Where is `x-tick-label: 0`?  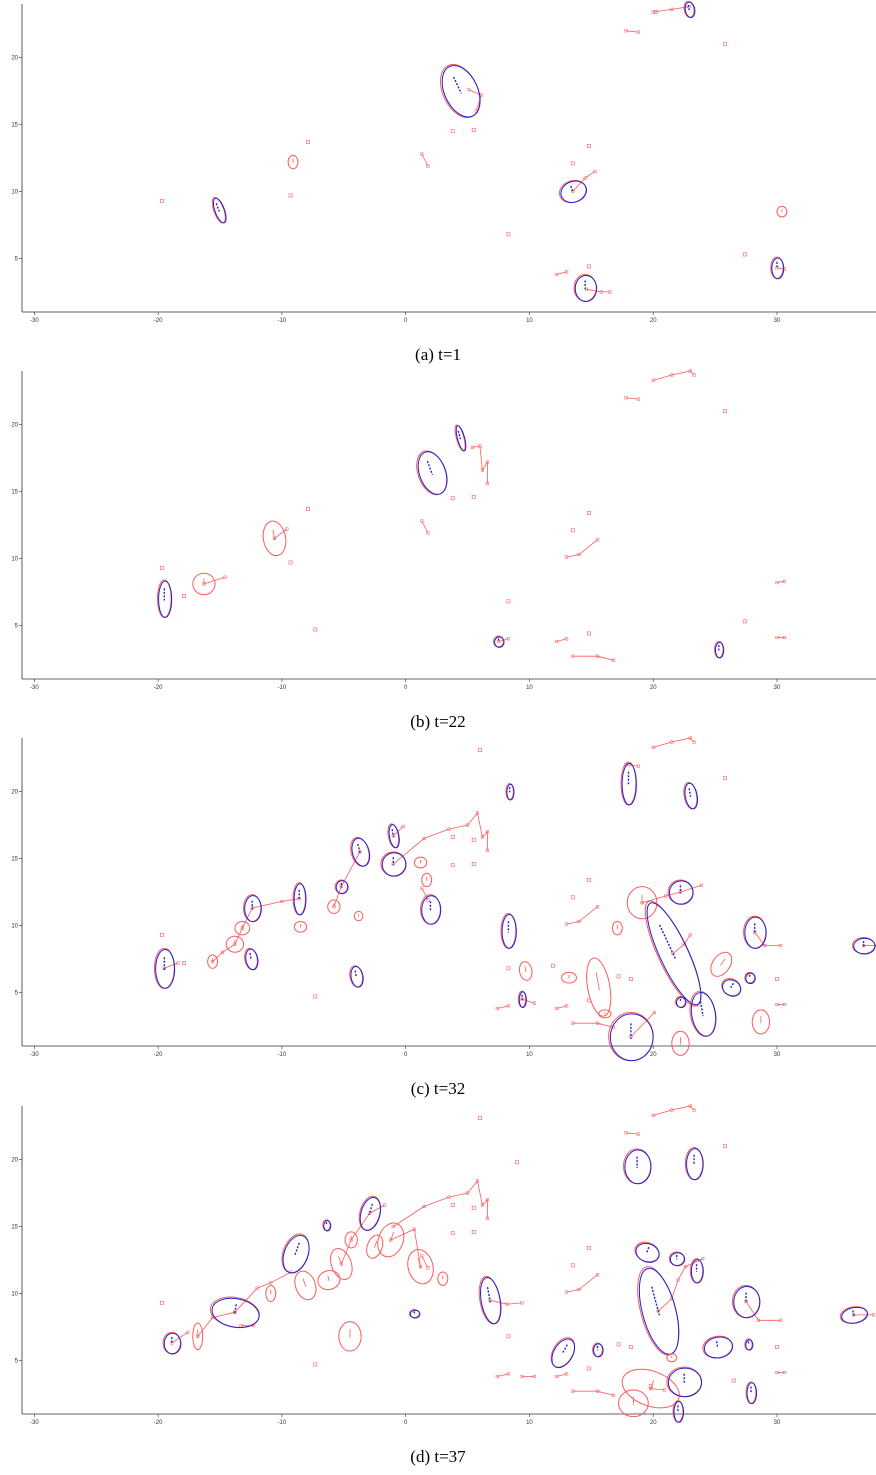 x-tick-label: 0 is located at coordinates (406, 321).